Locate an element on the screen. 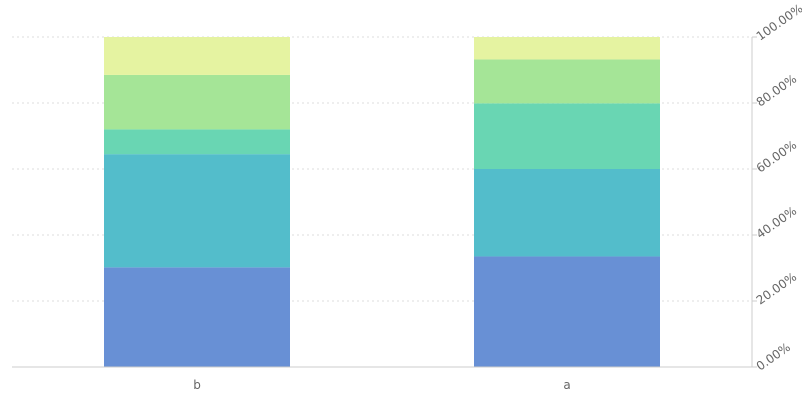 This screenshot has height=404, width=802. y-tick-label: 80.00% is located at coordinates (777, 91).